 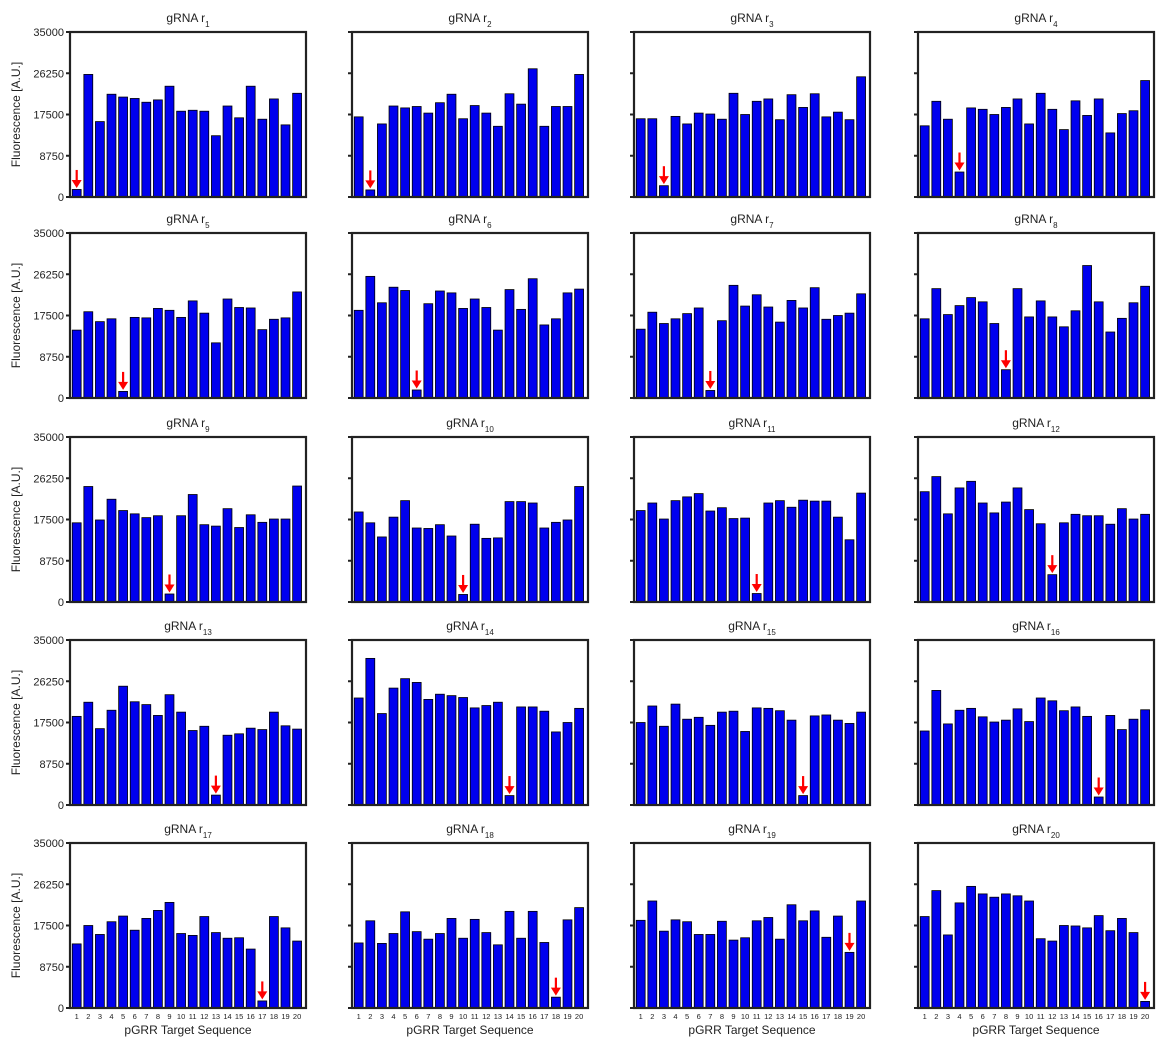 I want to click on panel-grna-r15: gRNA r15, so click(x=751, y=713).